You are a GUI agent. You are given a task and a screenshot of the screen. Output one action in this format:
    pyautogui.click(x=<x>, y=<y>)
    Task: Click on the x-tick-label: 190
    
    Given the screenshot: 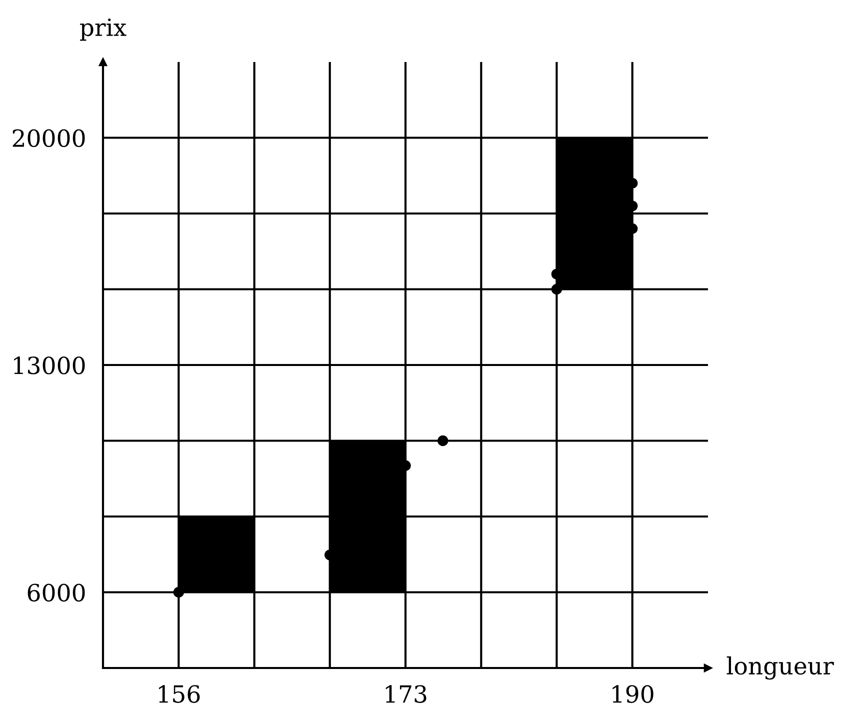 What is the action you would take?
    pyautogui.click(x=633, y=694)
    